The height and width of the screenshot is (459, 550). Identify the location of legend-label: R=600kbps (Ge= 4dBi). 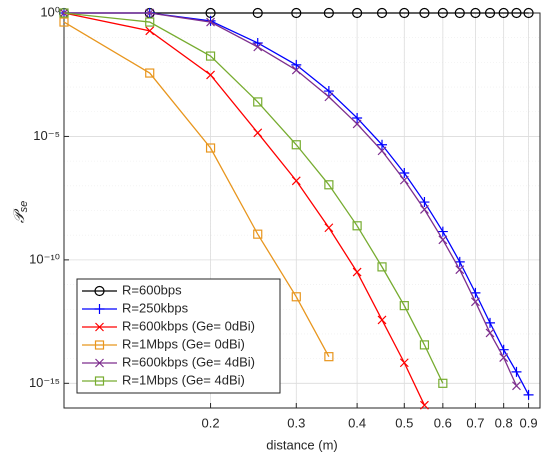
(188, 361).